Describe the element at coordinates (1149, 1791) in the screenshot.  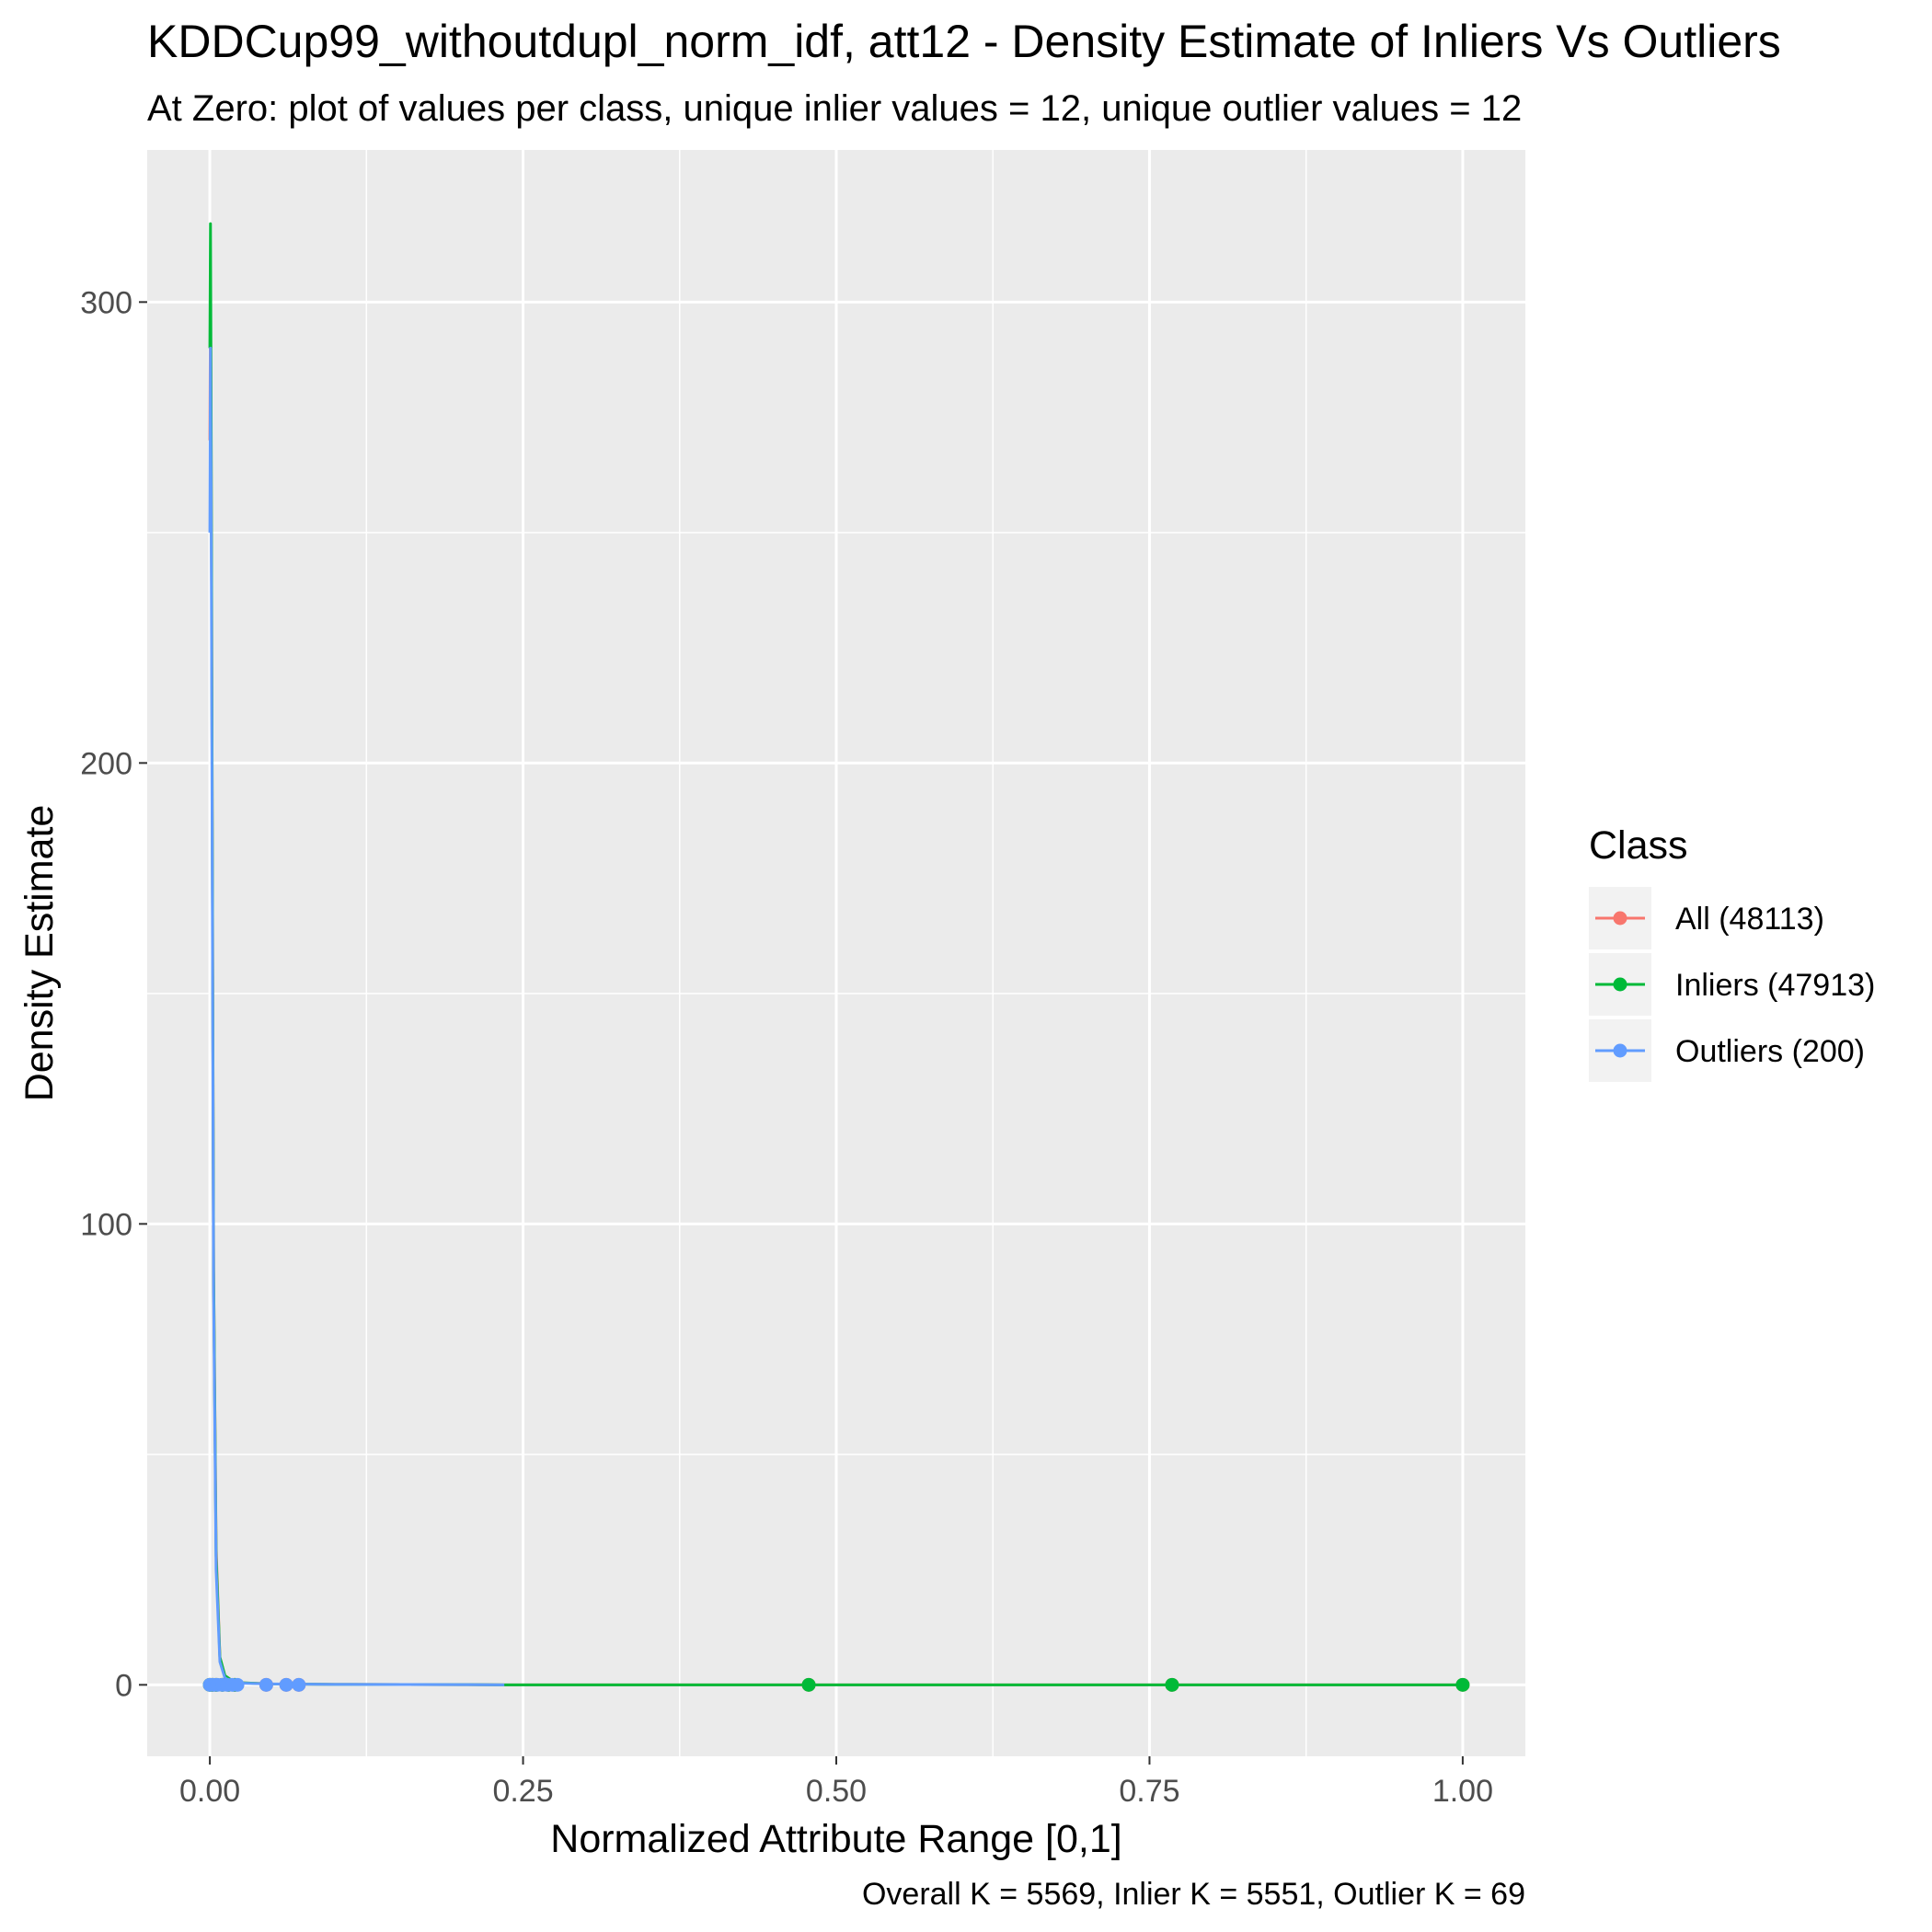
I see `x-tick-label: 0.75` at that location.